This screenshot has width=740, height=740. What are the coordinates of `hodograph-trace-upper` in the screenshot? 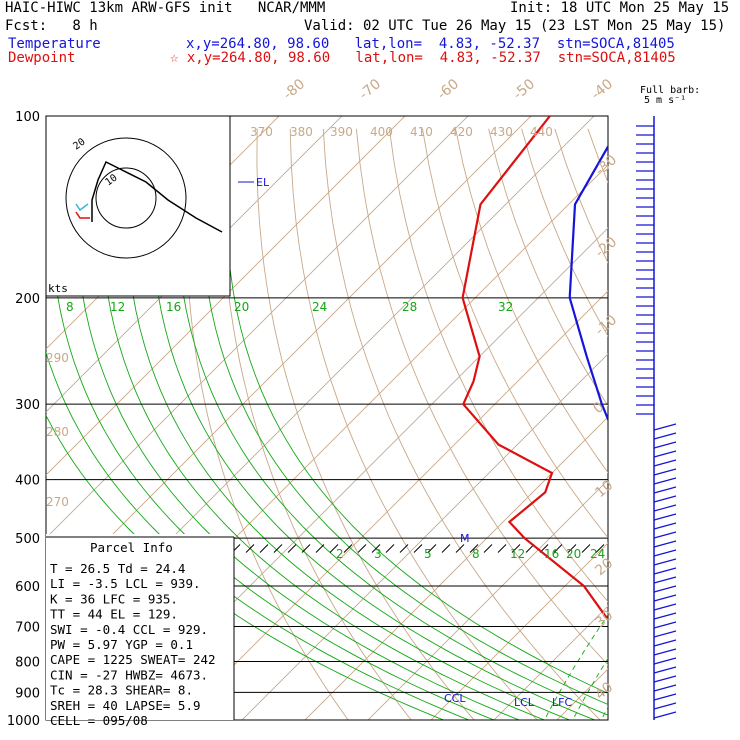 It's located at (157, 196).